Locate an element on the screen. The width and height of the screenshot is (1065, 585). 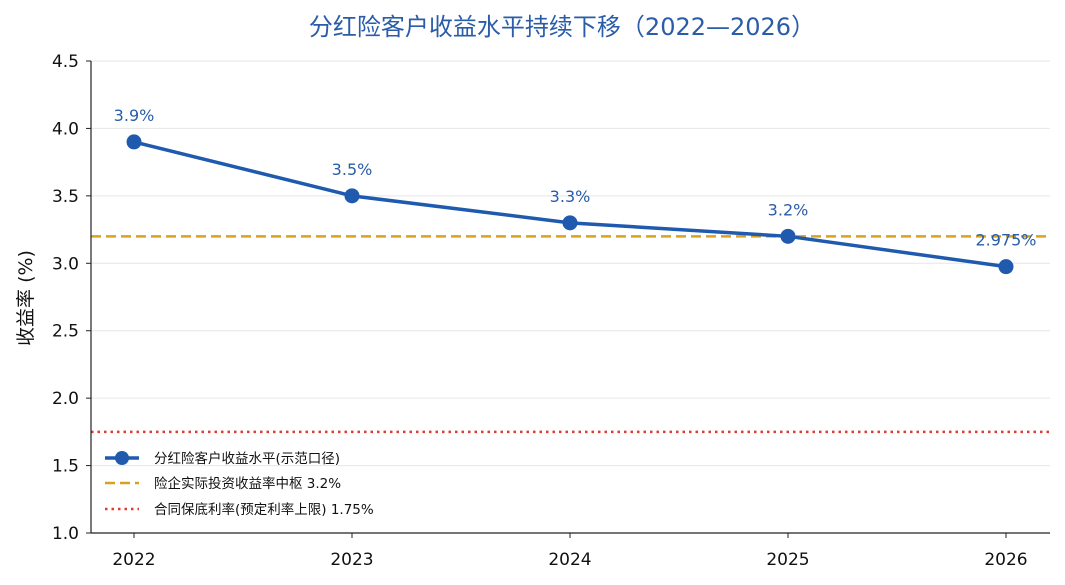
legend-label: 分红险客户收益水平(示范口径) is located at coordinates (247, 458).